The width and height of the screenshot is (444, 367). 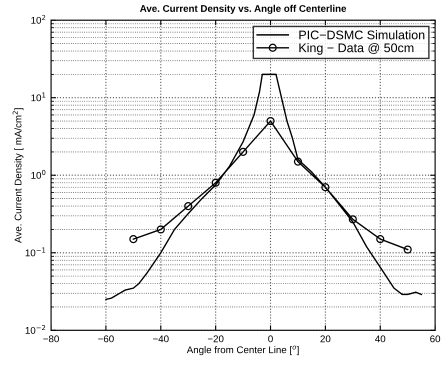 What do you see at coordinates (51, 338) in the screenshot?
I see `x-tick-label: −80` at bounding box center [51, 338].